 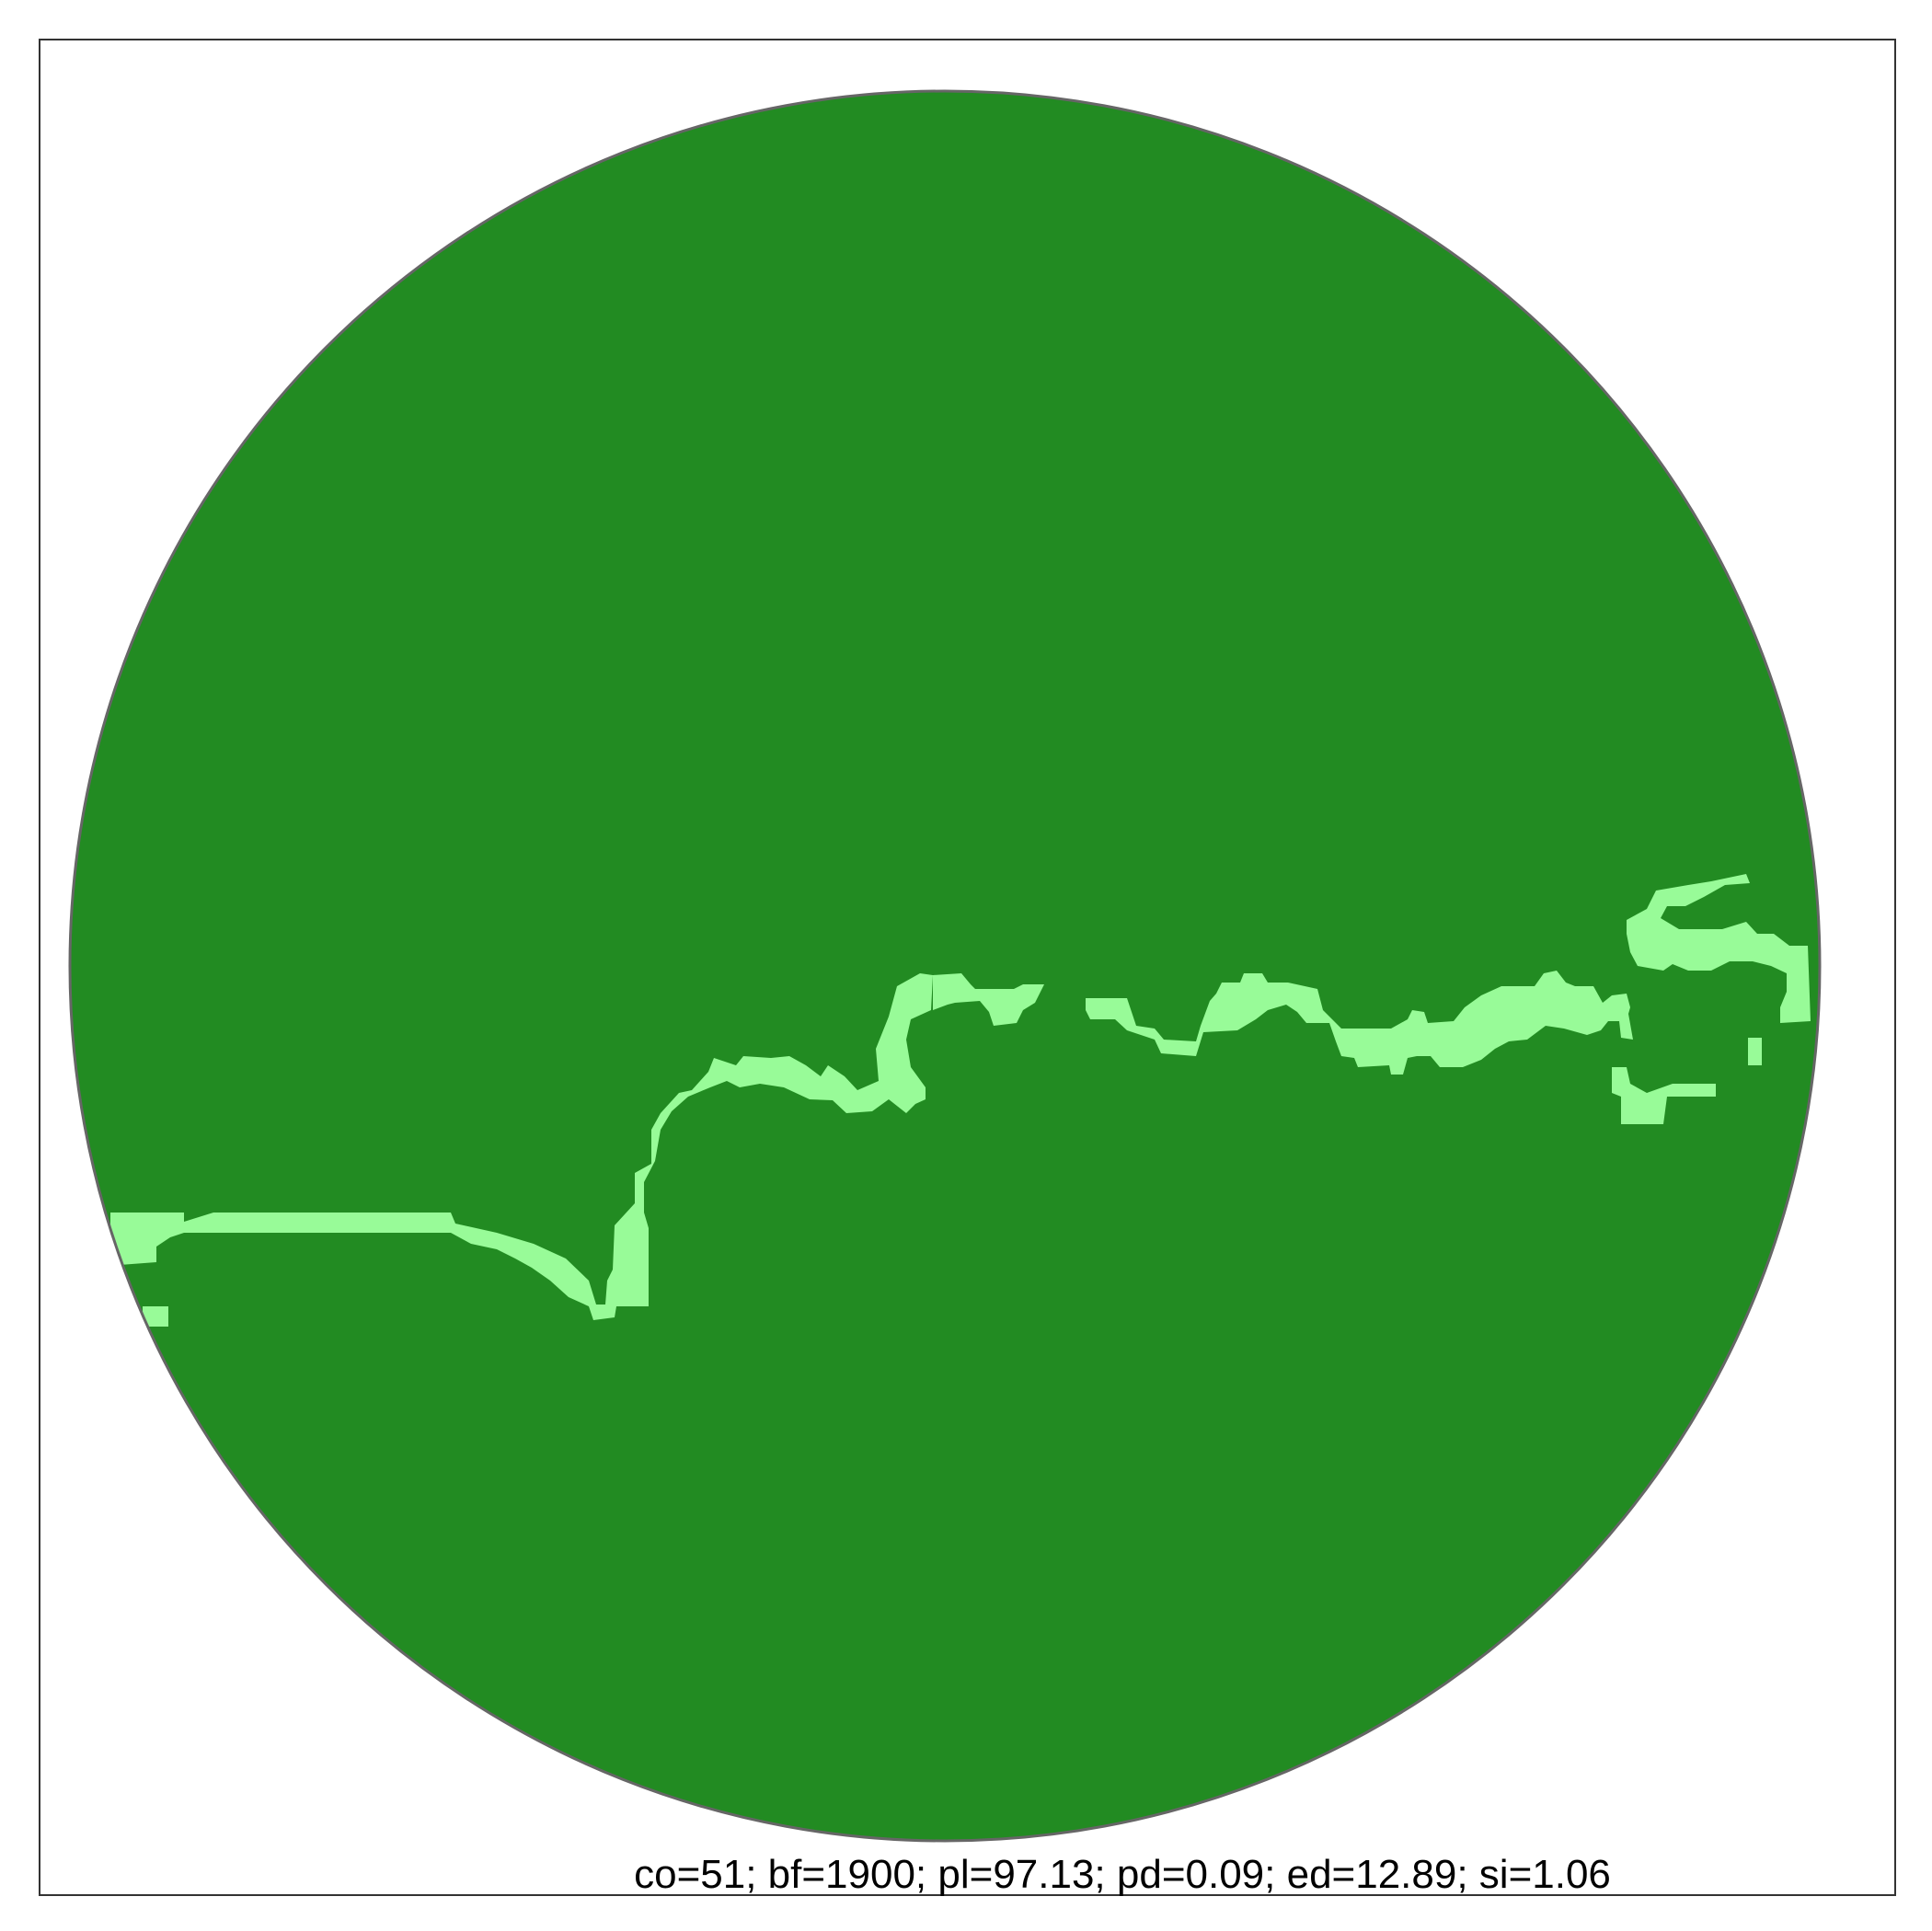 What do you see at coordinates (1359, 1023) in the screenshot?
I see `nonforest-band-central` at bounding box center [1359, 1023].